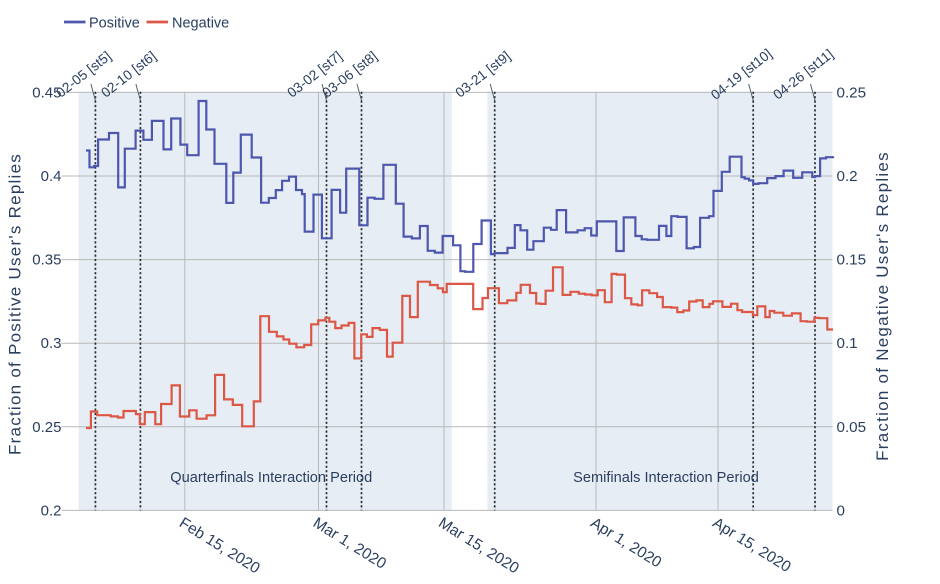 This screenshot has width=940, height=584. I want to click on svg-text:Fraction of Positive User's Re: Fraction of Positive User's Replies, so click(15, 304).